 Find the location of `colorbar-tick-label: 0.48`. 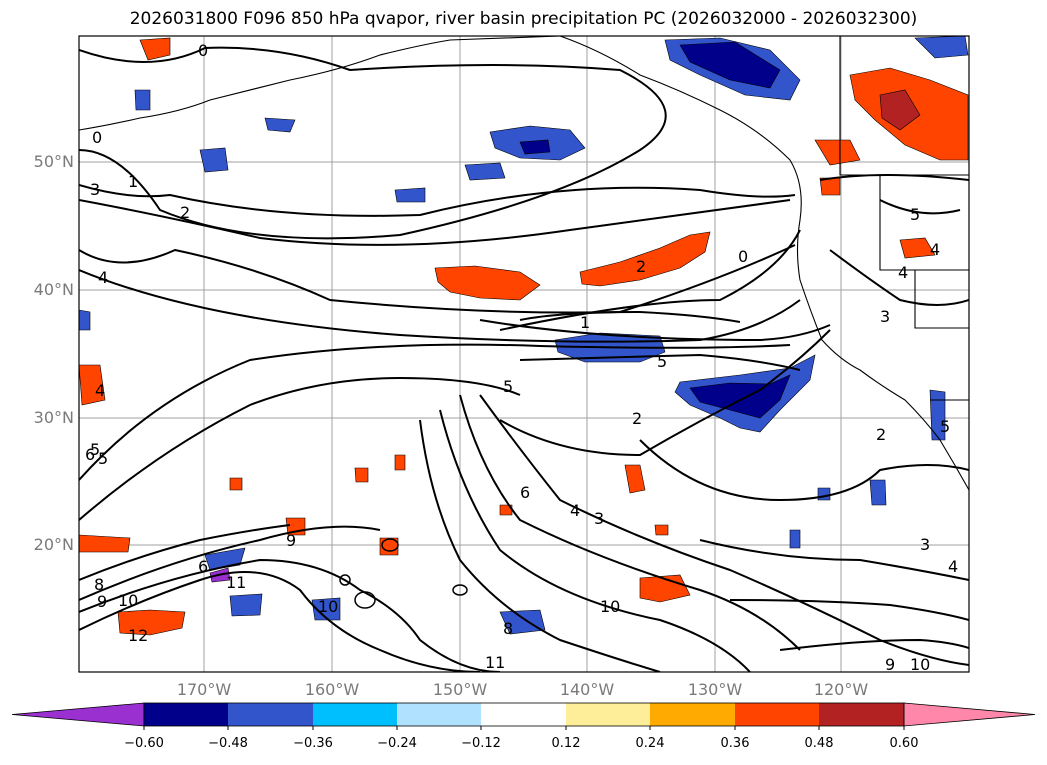

colorbar-tick-label: 0.48 is located at coordinates (819, 743).